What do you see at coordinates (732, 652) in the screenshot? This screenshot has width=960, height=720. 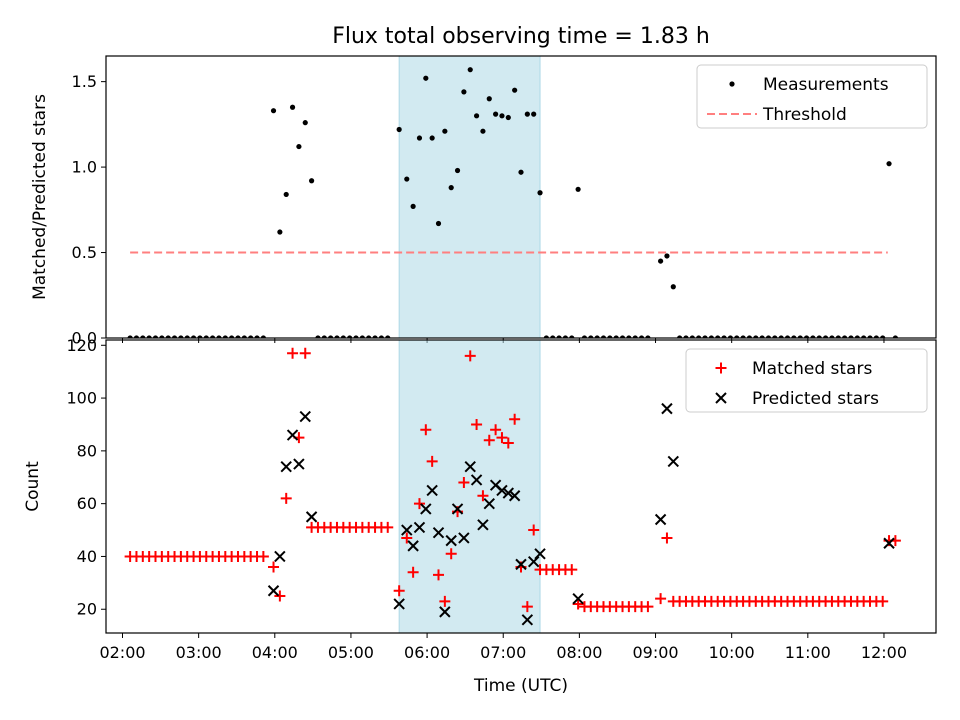 I see `x-tick-label: 10:00` at bounding box center [732, 652].